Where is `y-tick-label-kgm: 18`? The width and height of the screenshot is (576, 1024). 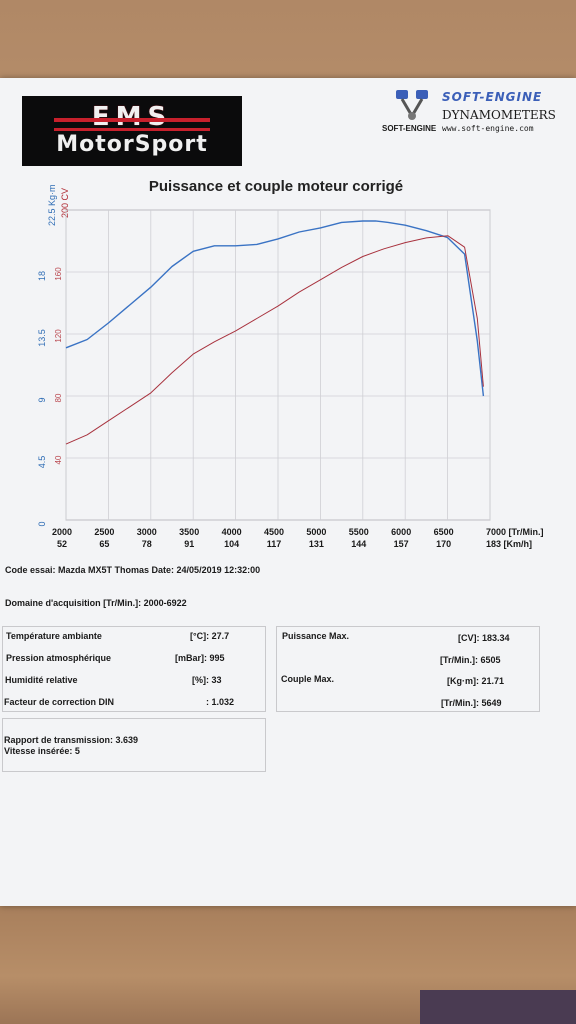
y-tick-label-kgm: 18 is located at coordinates (42, 276).